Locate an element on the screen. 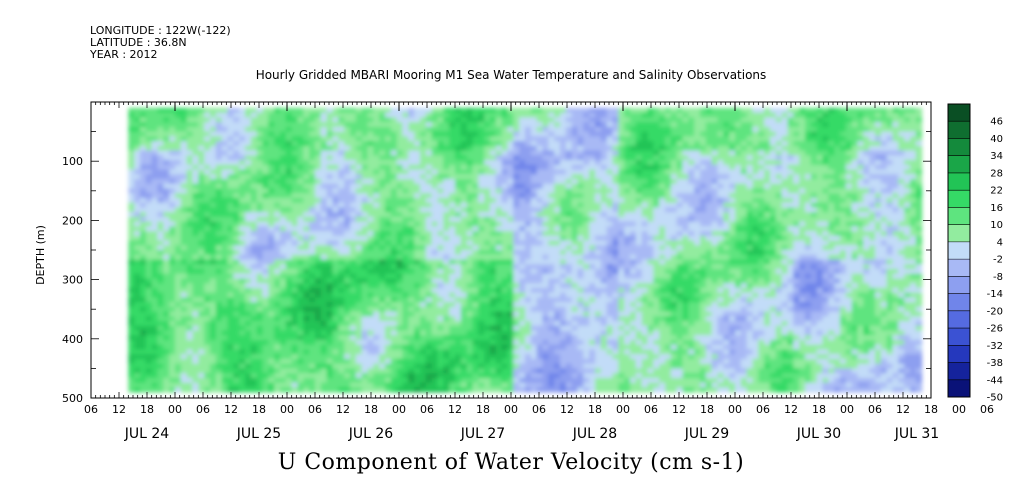 Image resolution: width=1009 pixels, height=504 pixels. x-day-label: JUL 30 is located at coordinates (818, 434).